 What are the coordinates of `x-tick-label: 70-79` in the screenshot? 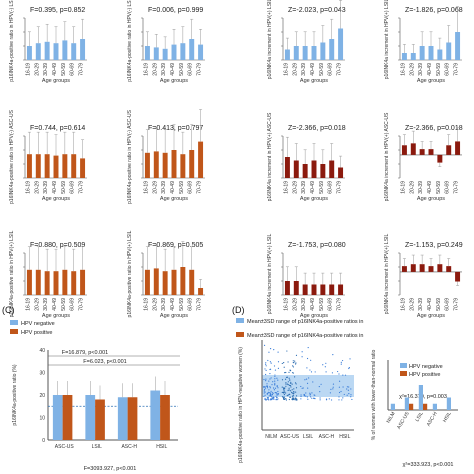 It's located at (457, 304).